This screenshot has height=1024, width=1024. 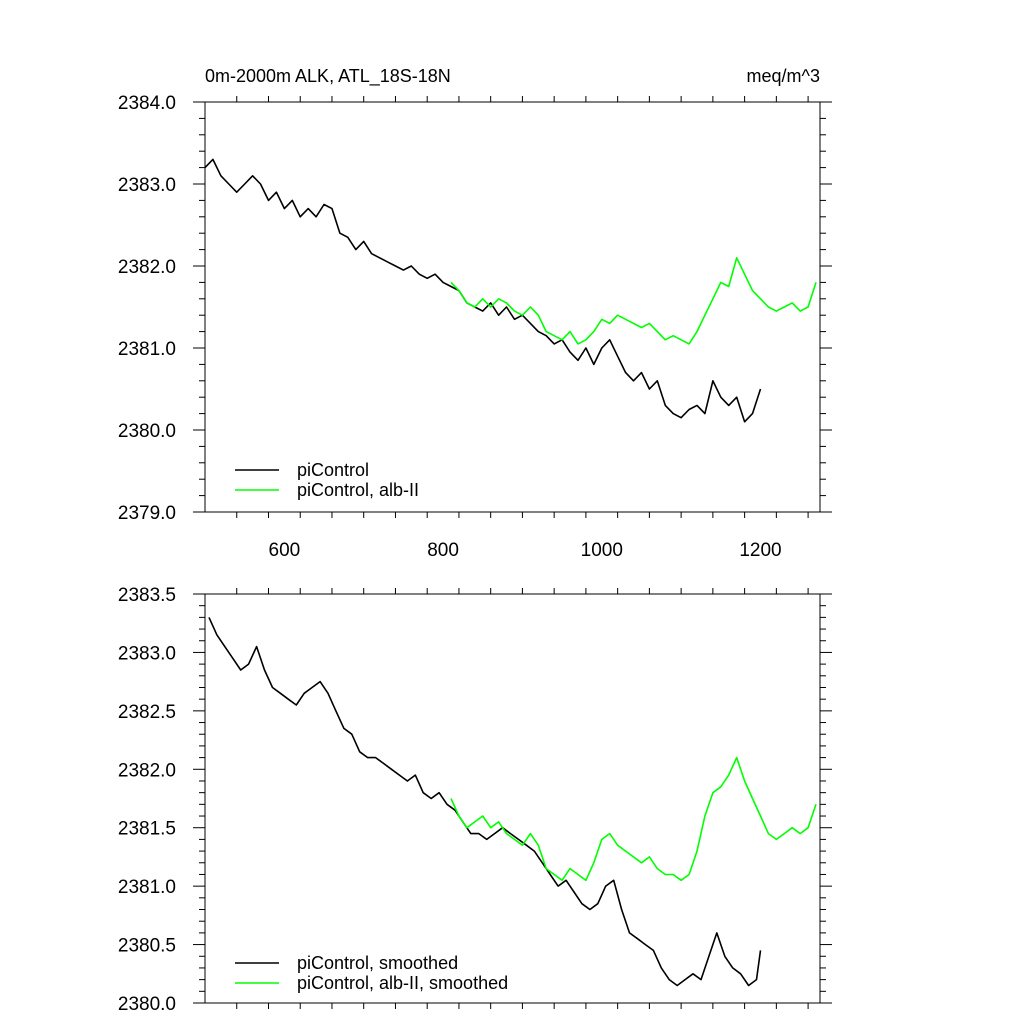 What do you see at coordinates (147, 103) in the screenshot?
I see `y-tick-label: 2384.0` at bounding box center [147, 103].